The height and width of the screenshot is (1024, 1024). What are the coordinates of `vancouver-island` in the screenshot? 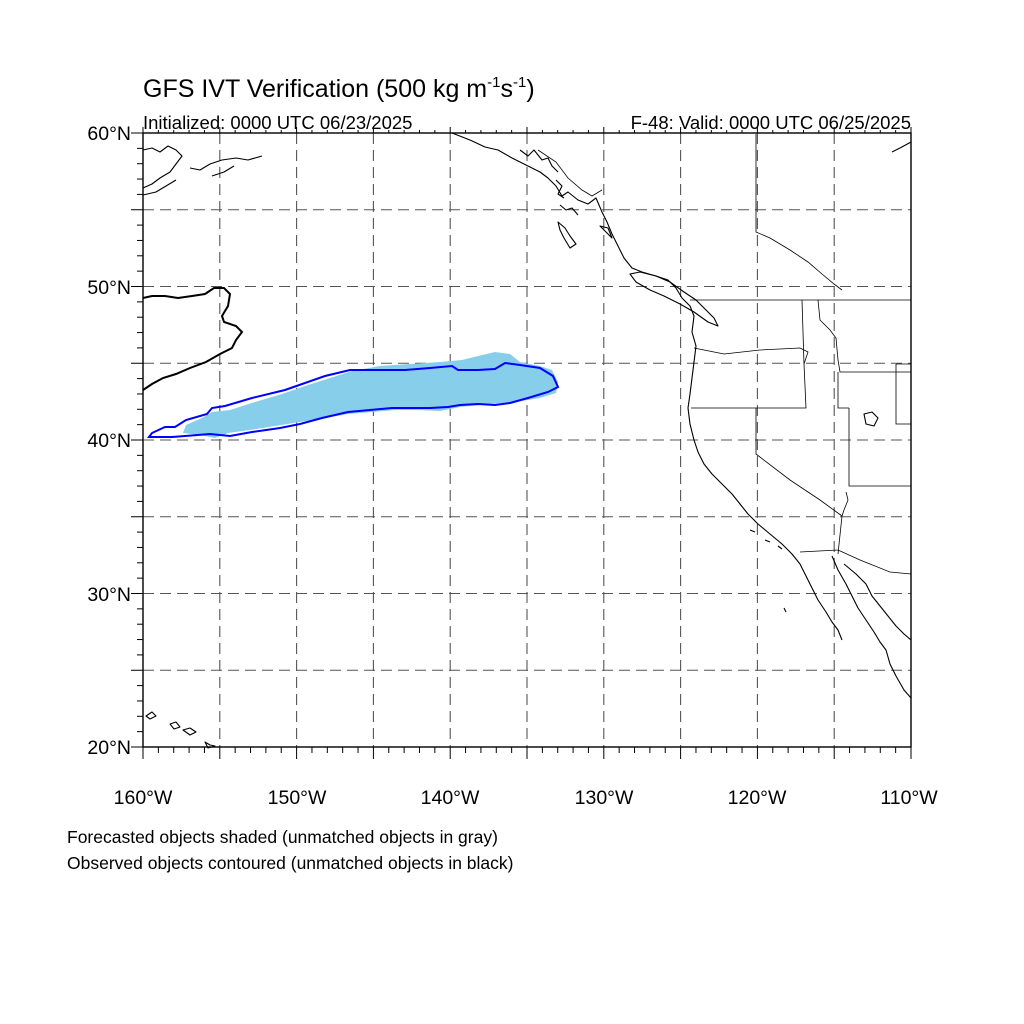 It's located at (674, 299).